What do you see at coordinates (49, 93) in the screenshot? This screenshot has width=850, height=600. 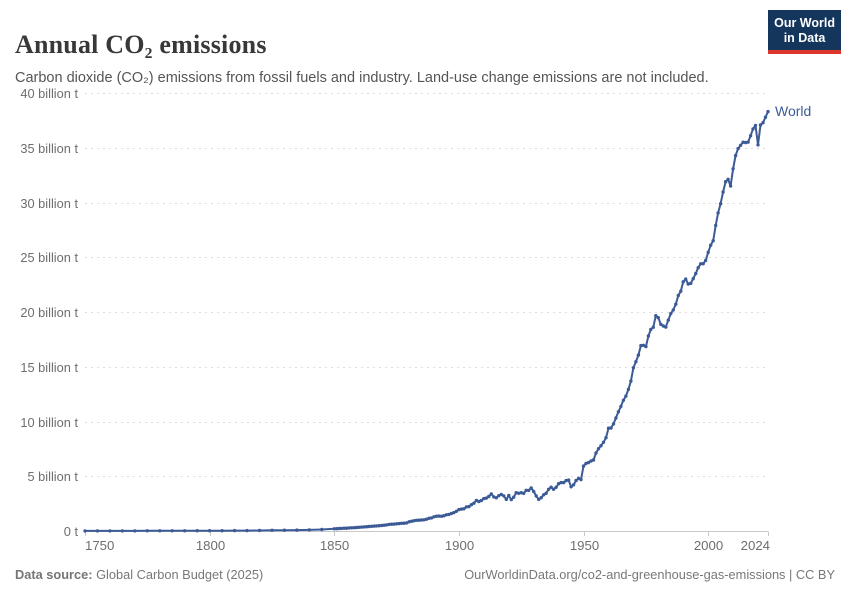 I see `y-tick-label: 40 billion t` at bounding box center [49, 93].